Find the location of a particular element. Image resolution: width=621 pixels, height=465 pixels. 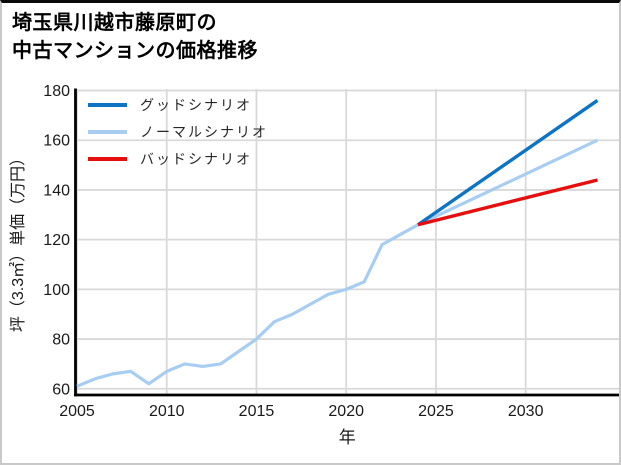

legend-item-normal-scenario: ノーマルシナリオ is located at coordinates (178, 131).